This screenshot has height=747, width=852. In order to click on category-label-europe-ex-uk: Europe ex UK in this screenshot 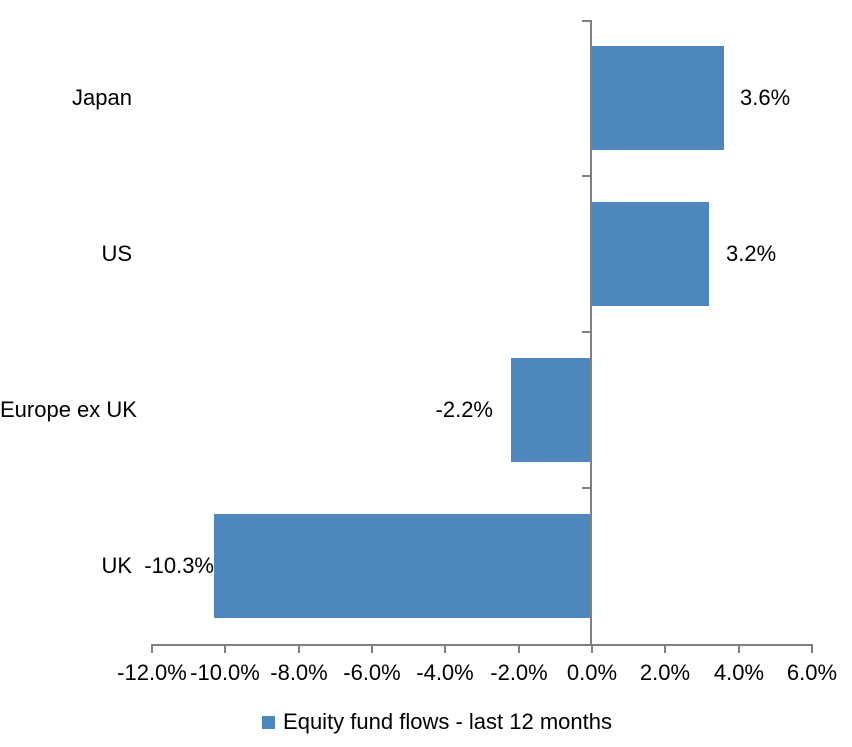, I will do `click(68, 409)`.